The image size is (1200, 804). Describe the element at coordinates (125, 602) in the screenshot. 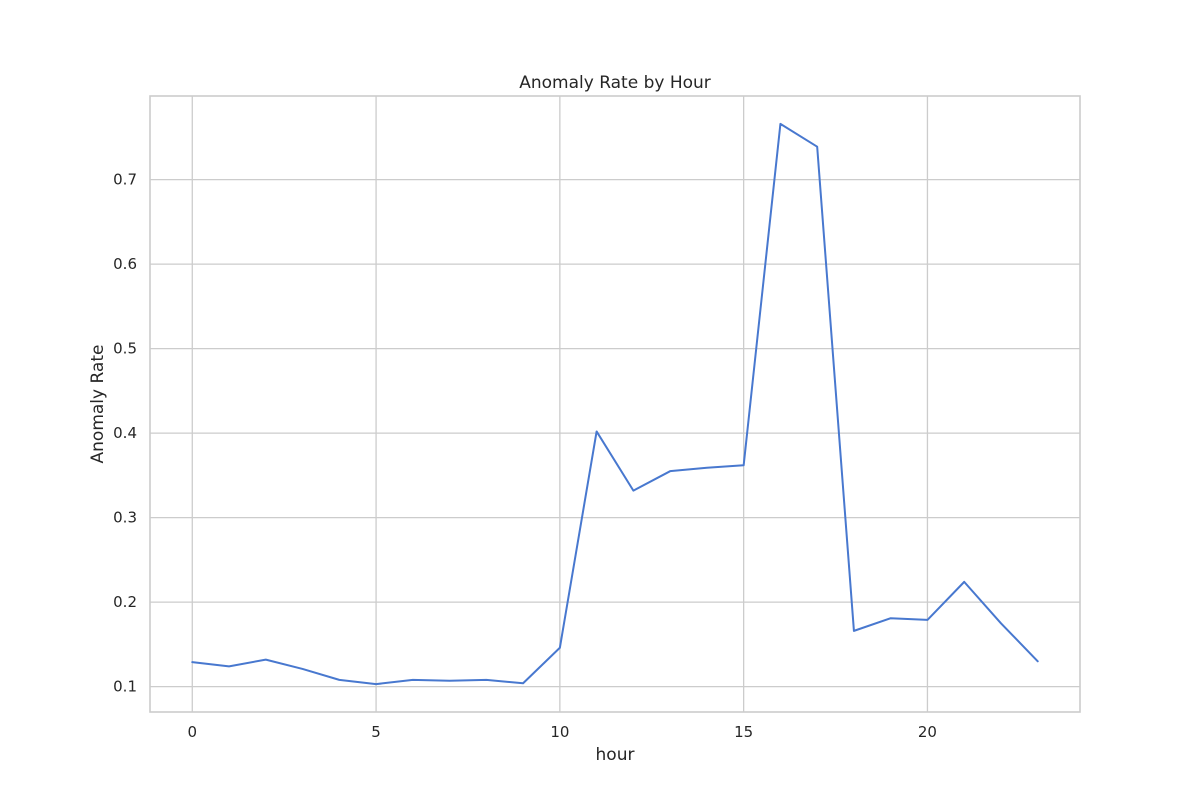

I see `y-tick-label: 0.2` at that location.